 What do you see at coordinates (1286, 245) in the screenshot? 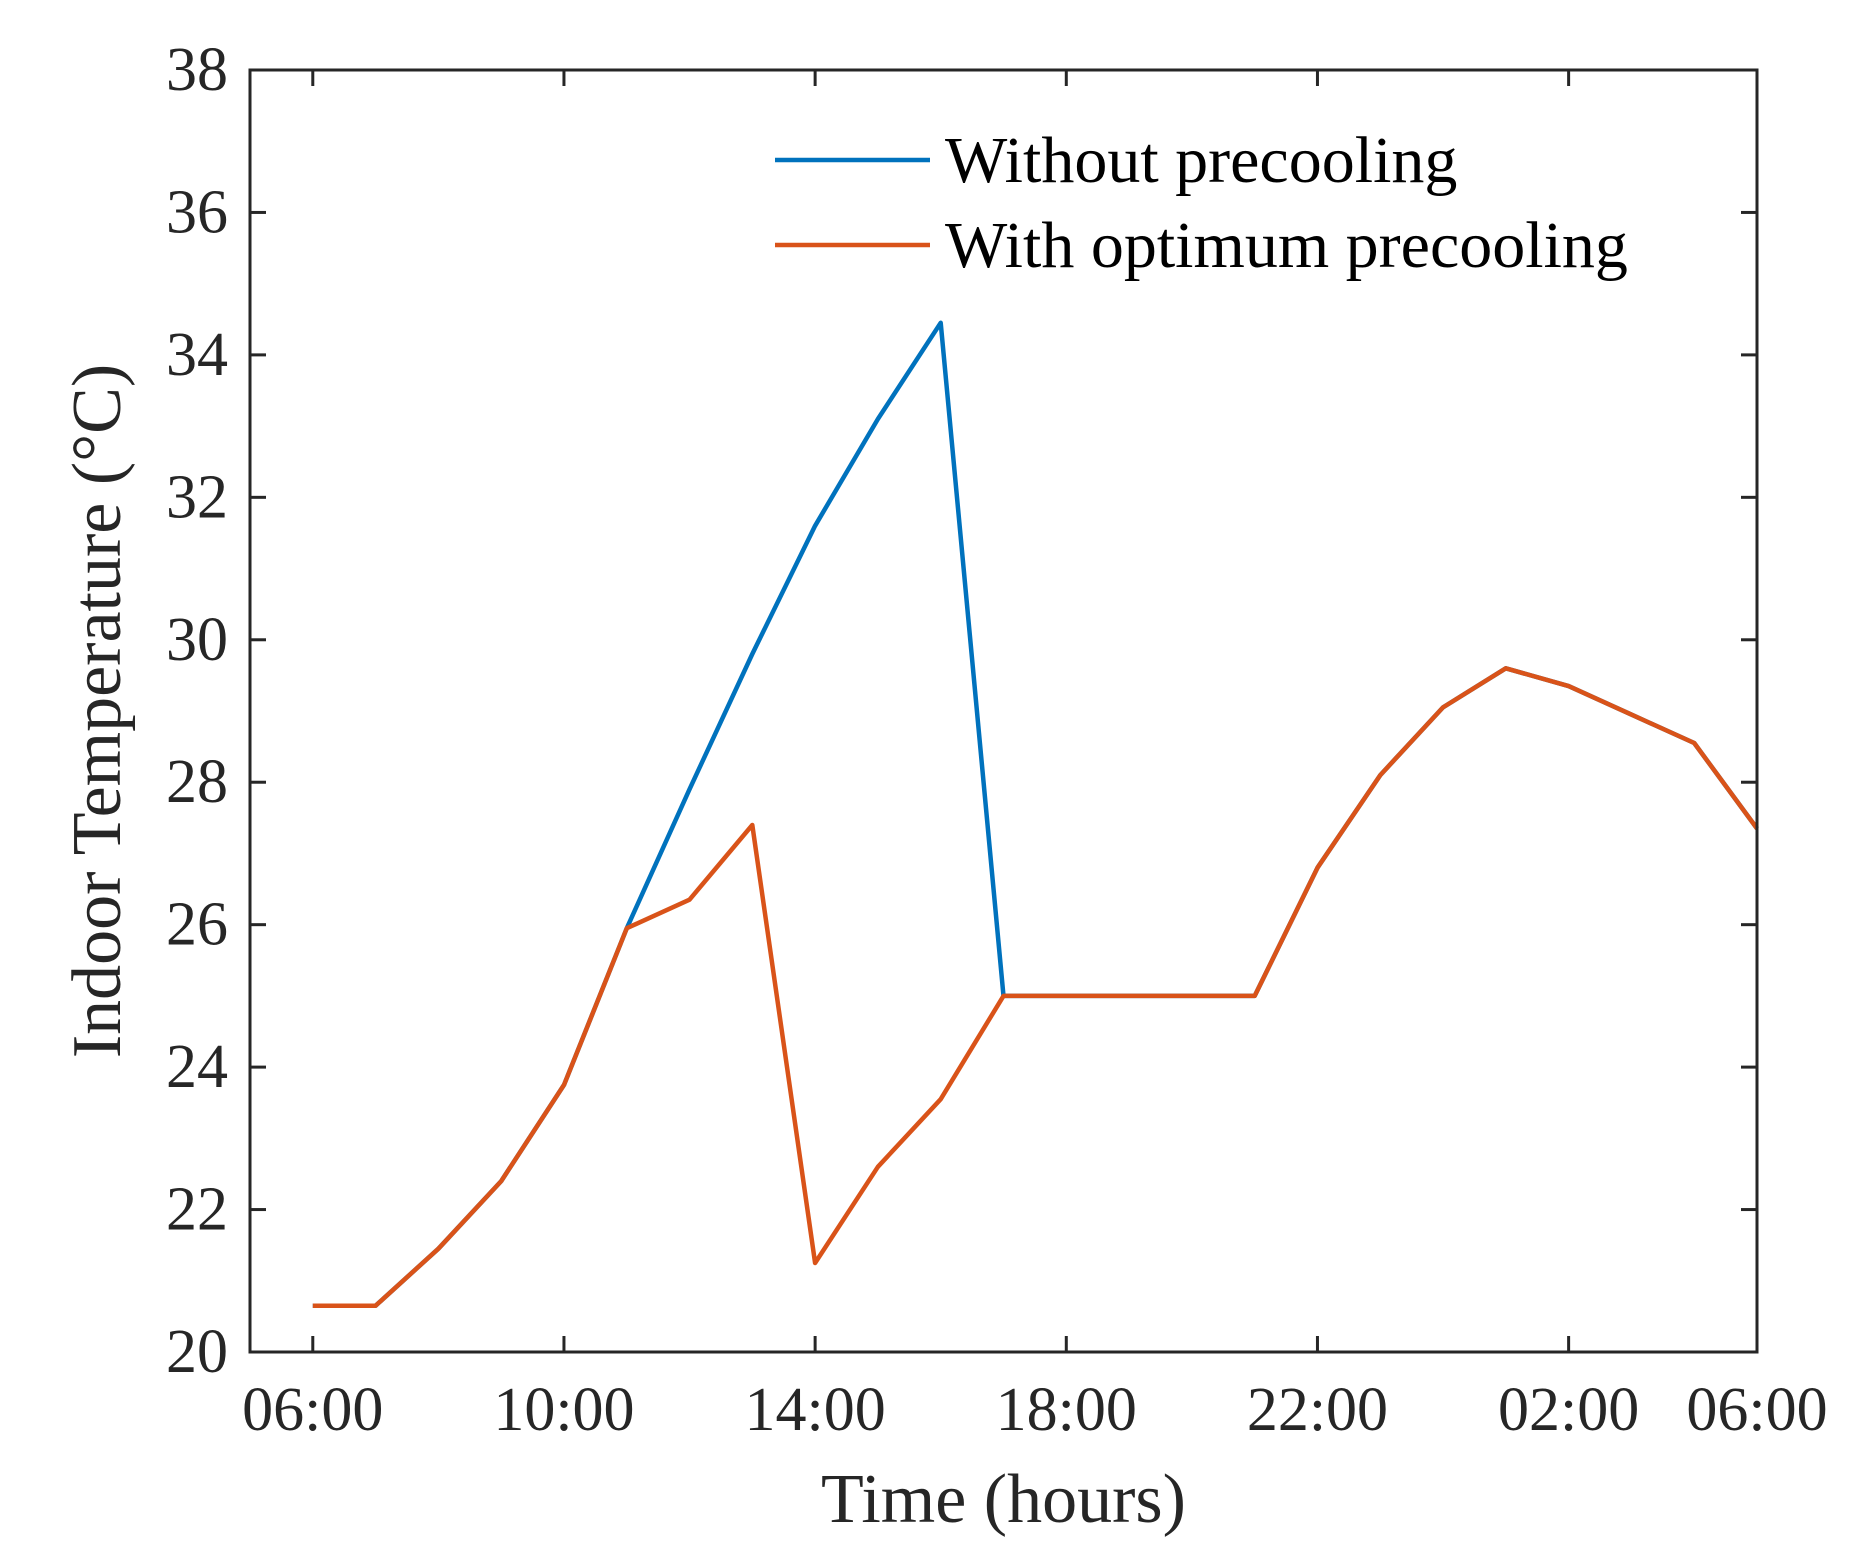
I see `legend-label: With optimum precooling` at bounding box center [1286, 245].